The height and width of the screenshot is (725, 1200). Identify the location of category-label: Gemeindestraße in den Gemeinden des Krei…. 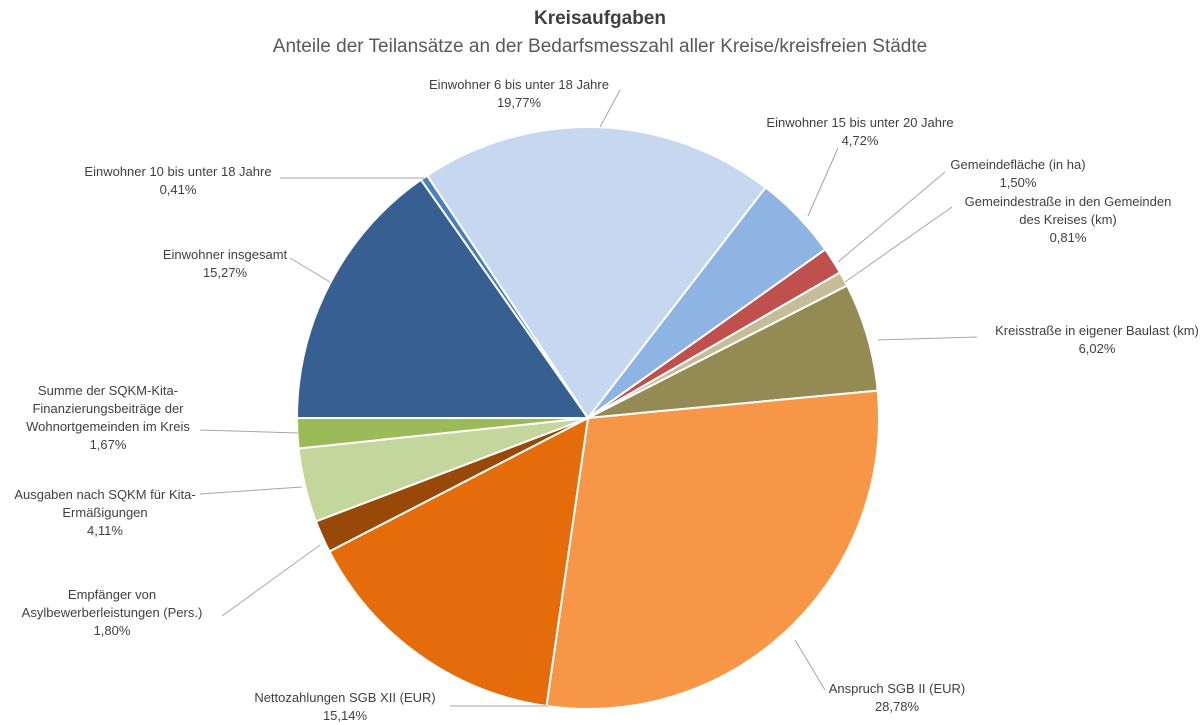
(1068, 210).